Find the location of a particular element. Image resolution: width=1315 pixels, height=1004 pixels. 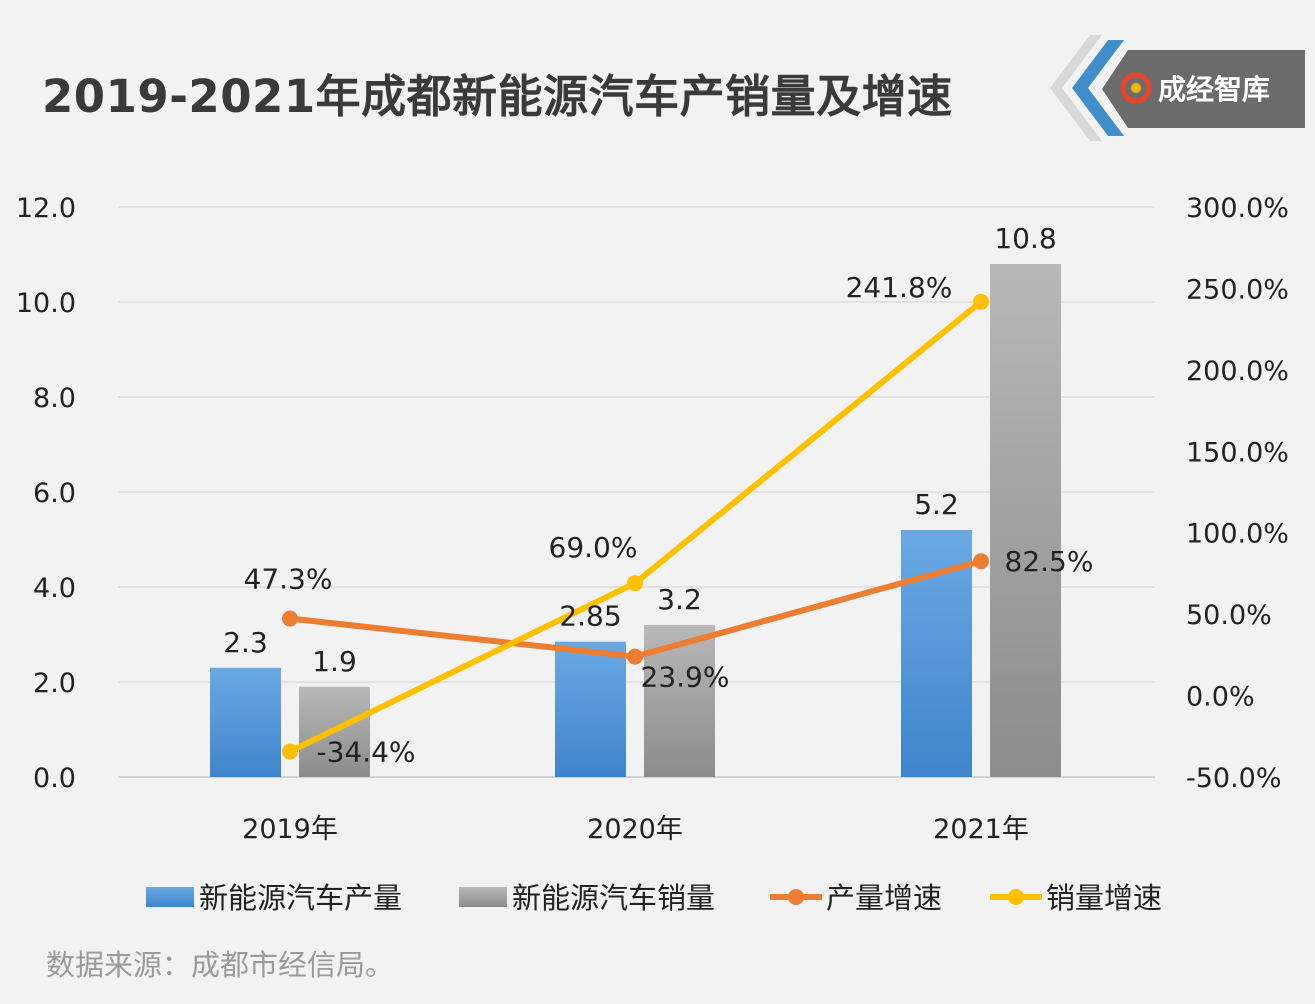

sales-growth-label: -34.4% is located at coordinates (365, 752).